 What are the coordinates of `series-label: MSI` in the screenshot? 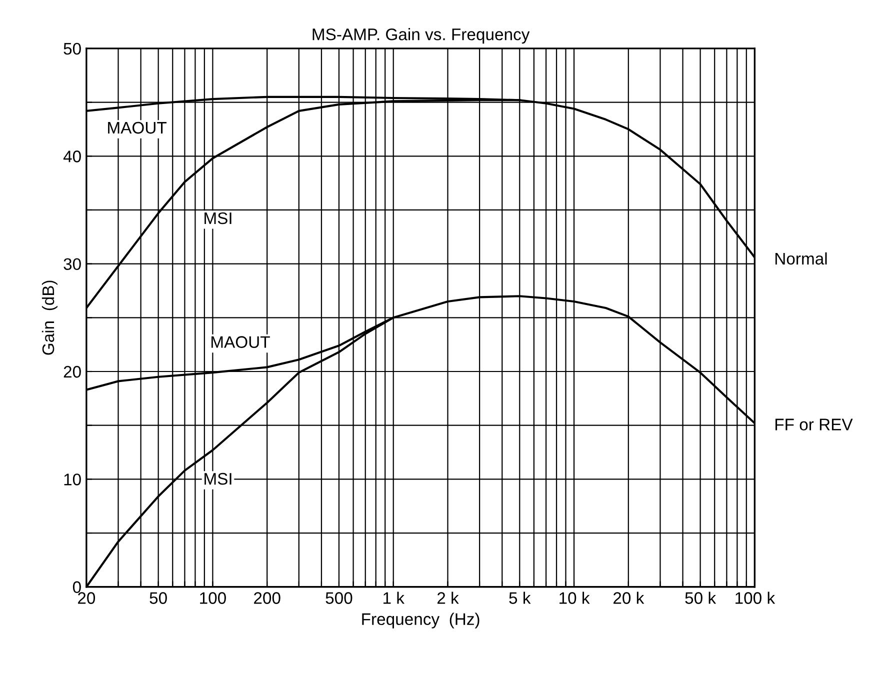 It's located at (218, 478).